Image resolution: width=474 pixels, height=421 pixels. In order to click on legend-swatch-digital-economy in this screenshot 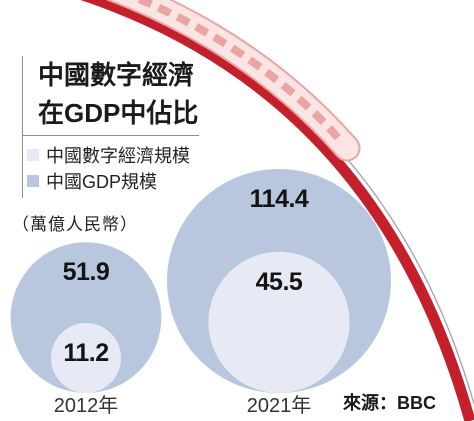, I will do `click(33, 155)`.